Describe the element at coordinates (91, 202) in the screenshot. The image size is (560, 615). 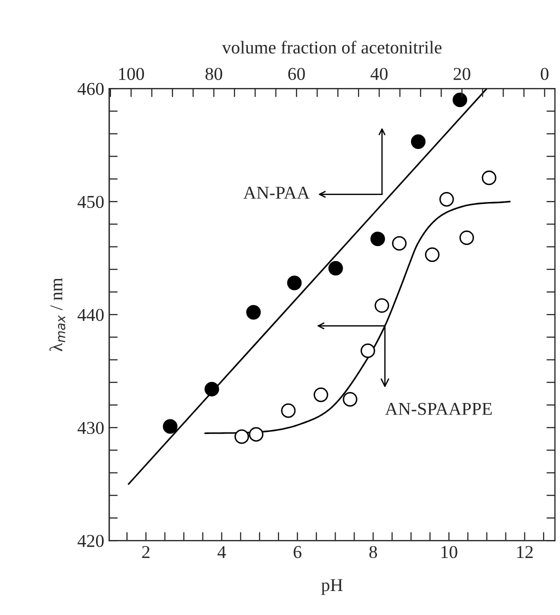
I see `y-tick-label: 450` at that location.